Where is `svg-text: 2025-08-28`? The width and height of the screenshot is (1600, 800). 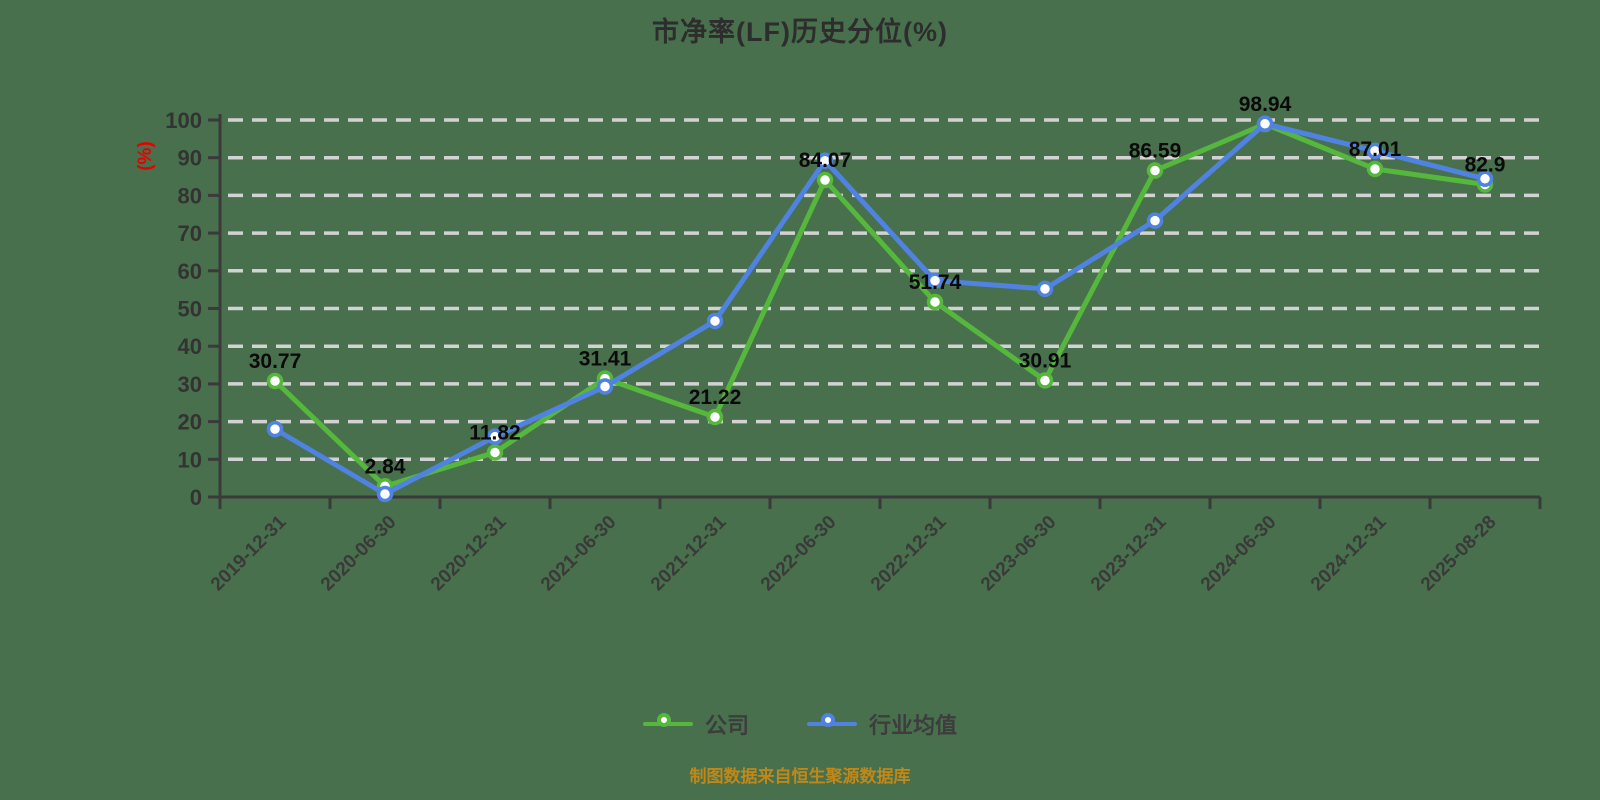 svg-text: 2025-08-28 is located at coordinates (1459, 554).